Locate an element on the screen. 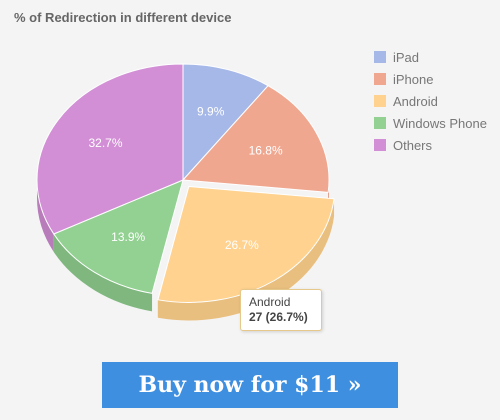 Image resolution: width=500 pixels, height=420 pixels. pie-slice-labels: 9.9% 16.8% 26.7% 13.9% 32.7% is located at coordinates (186, 178).